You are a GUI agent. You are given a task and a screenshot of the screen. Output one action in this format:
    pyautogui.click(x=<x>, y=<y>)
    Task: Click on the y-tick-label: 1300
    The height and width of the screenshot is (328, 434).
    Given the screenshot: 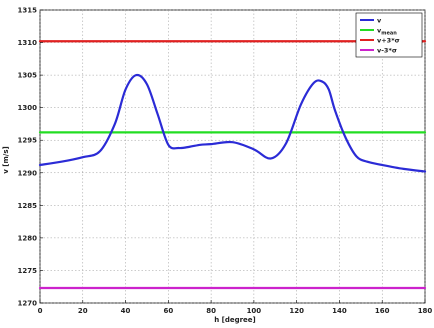 What is the action you would take?
    pyautogui.click(x=28, y=108)
    